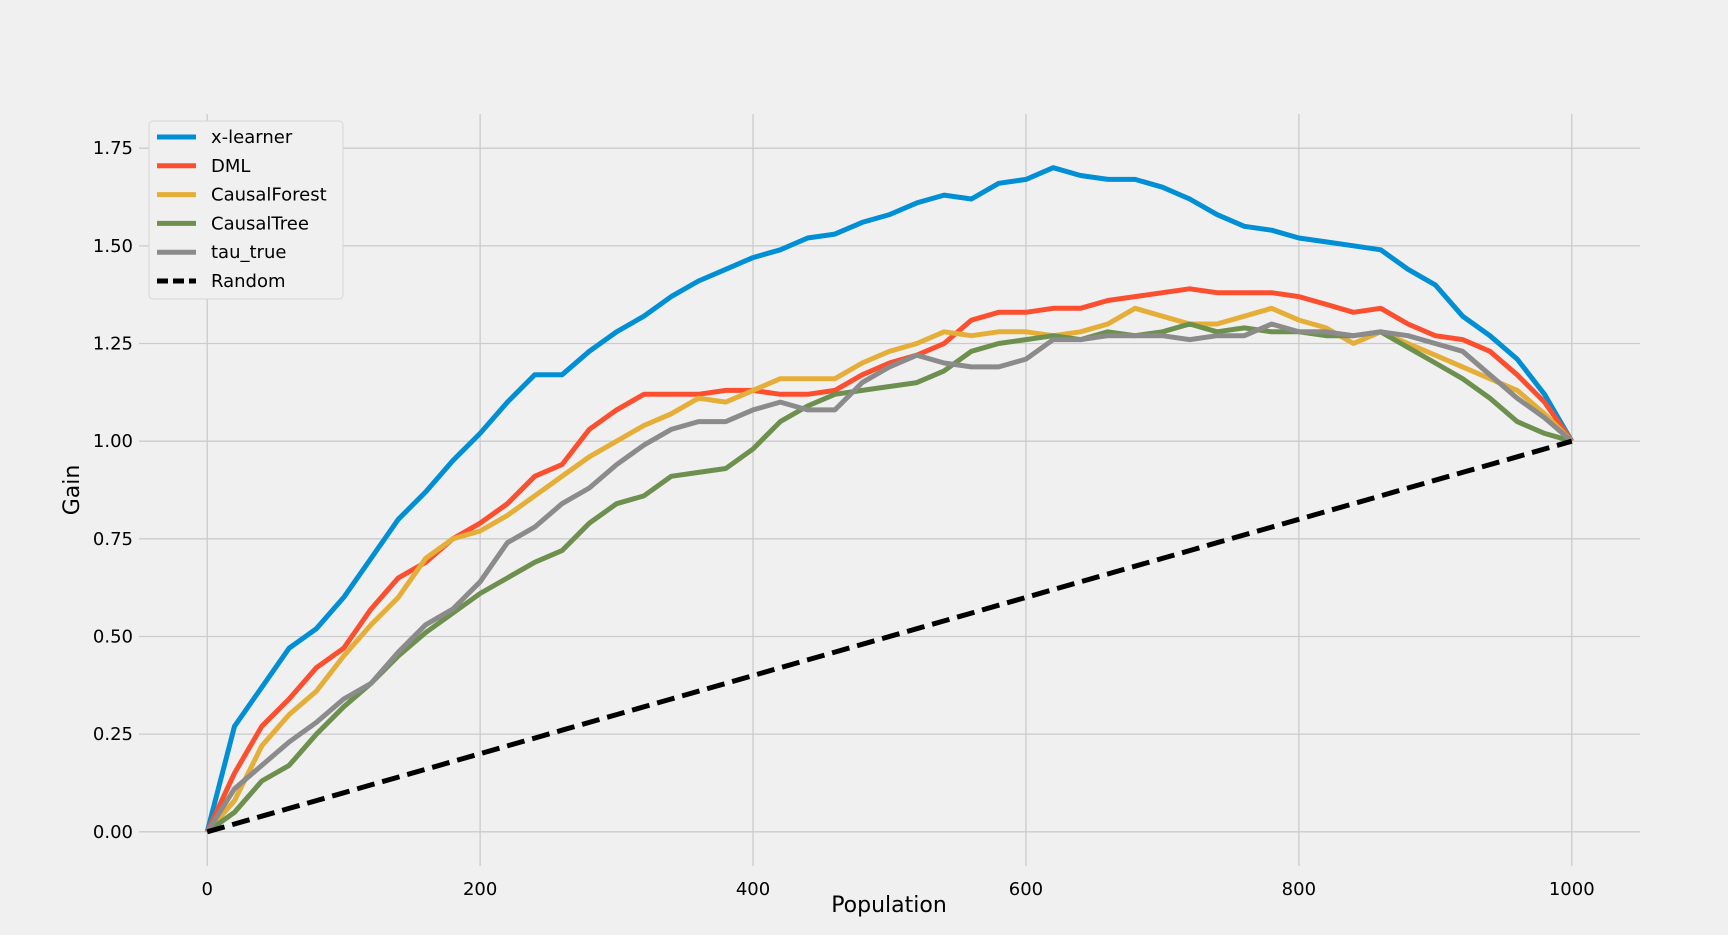  I want to click on x-tick-label: 400, so click(753, 889).